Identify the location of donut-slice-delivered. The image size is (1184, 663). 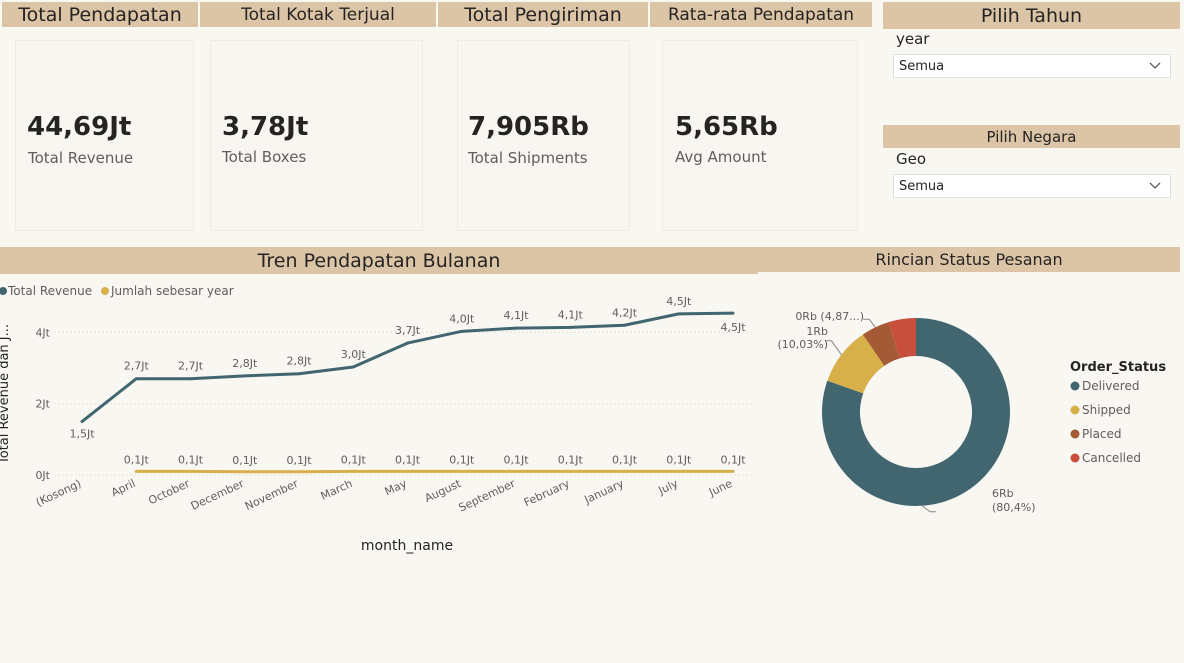
(916, 412).